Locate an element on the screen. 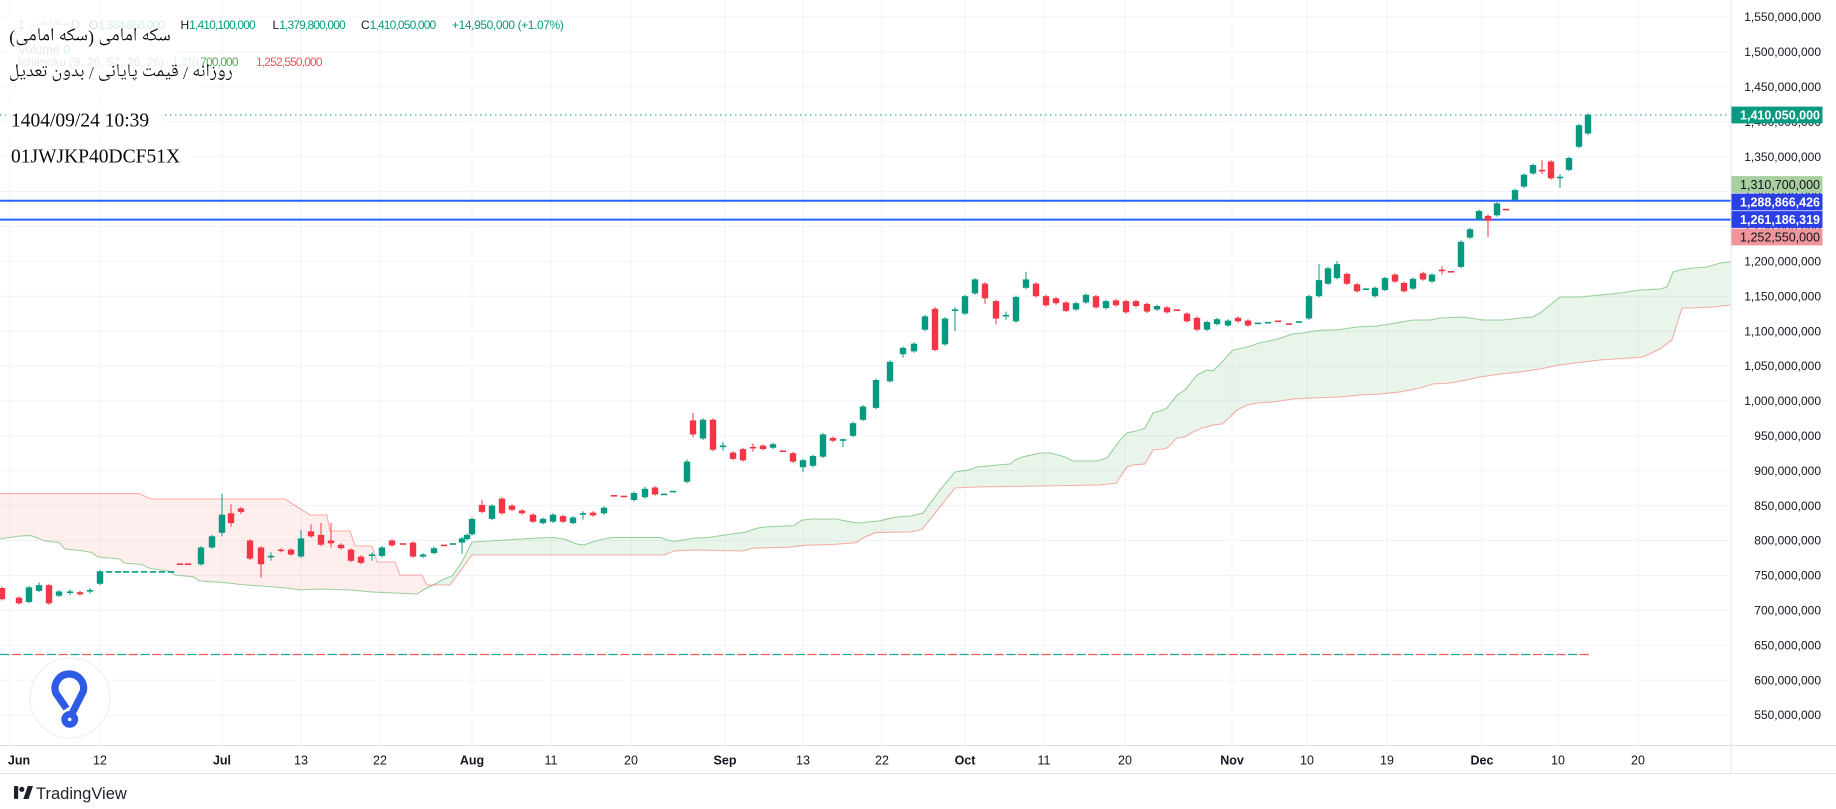 Image resolution: width=1836 pixels, height=809 pixels. svg-text: L1,379,800,000 is located at coordinates (310, 25).